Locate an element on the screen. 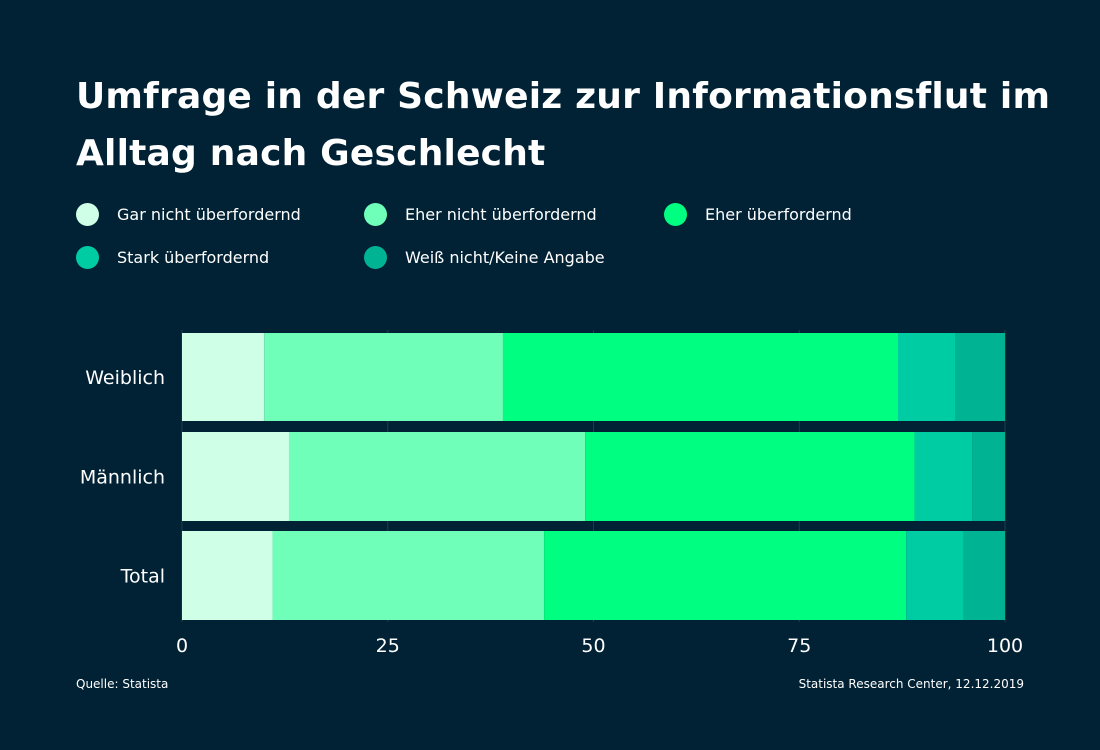 The height and width of the screenshot is (750, 1100). legend-item-eher: Eher überfordernd is located at coordinates (758, 214).